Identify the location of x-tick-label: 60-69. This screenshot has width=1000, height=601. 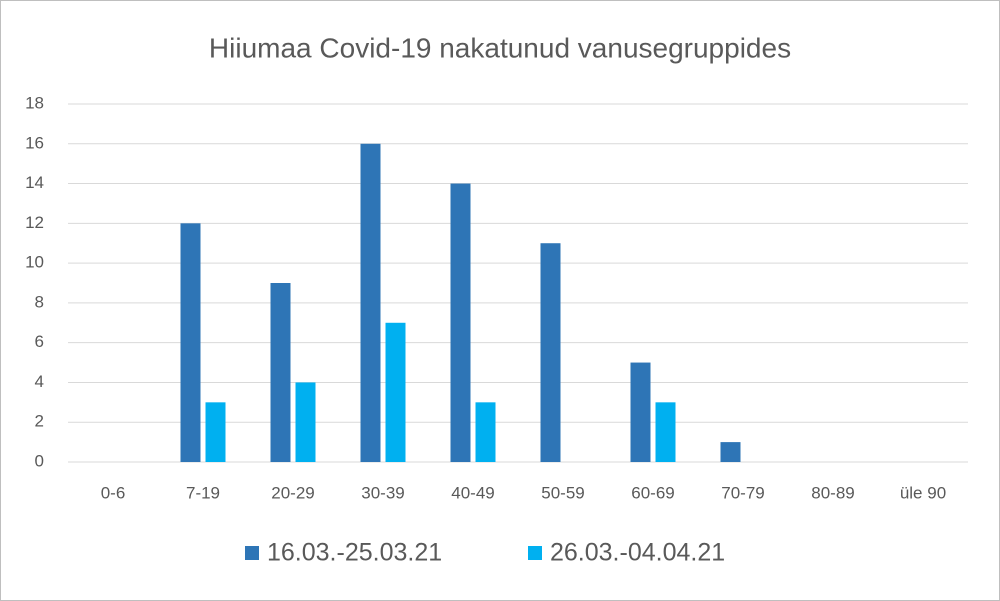
(652, 492).